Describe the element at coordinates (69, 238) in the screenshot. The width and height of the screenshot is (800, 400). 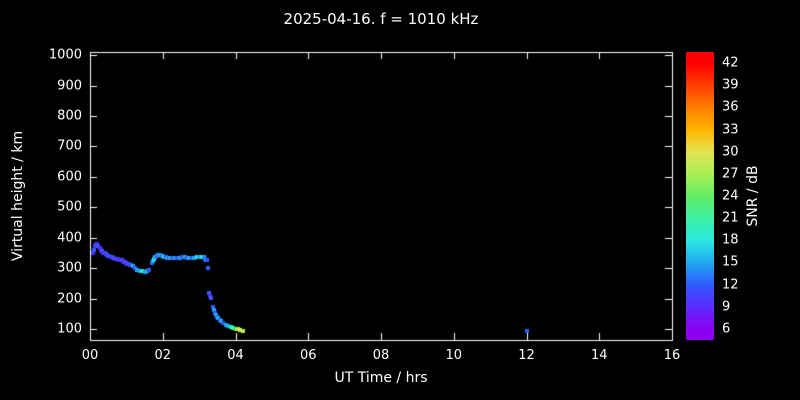
I see `y-tick-label: 400` at that location.